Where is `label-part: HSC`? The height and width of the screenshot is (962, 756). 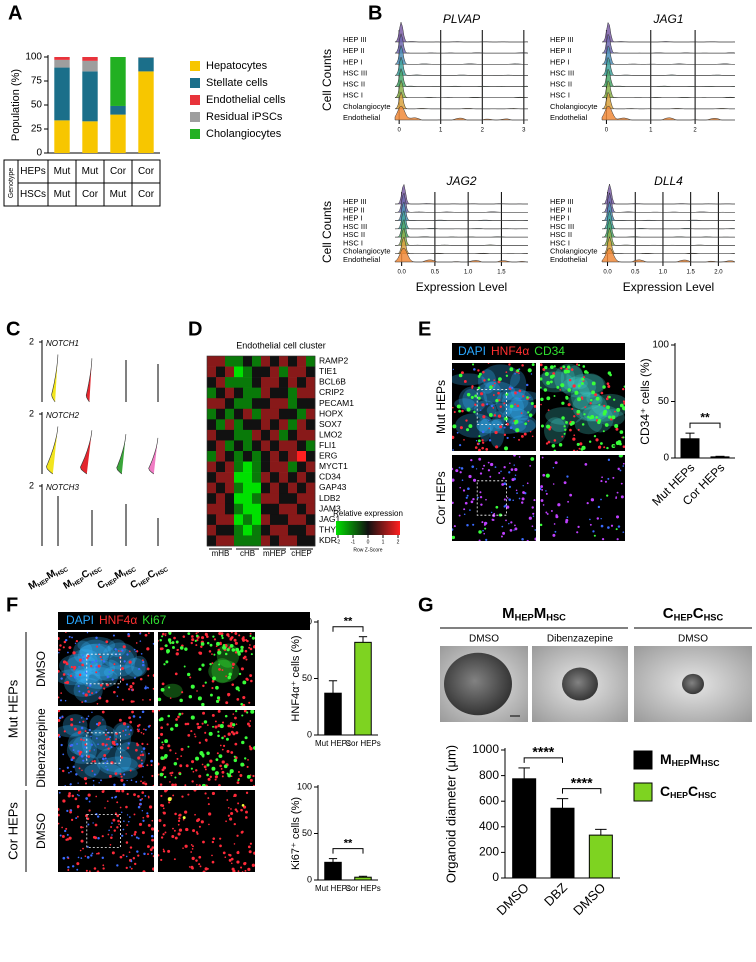 label-part: HSC is located at coordinates (710, 763).